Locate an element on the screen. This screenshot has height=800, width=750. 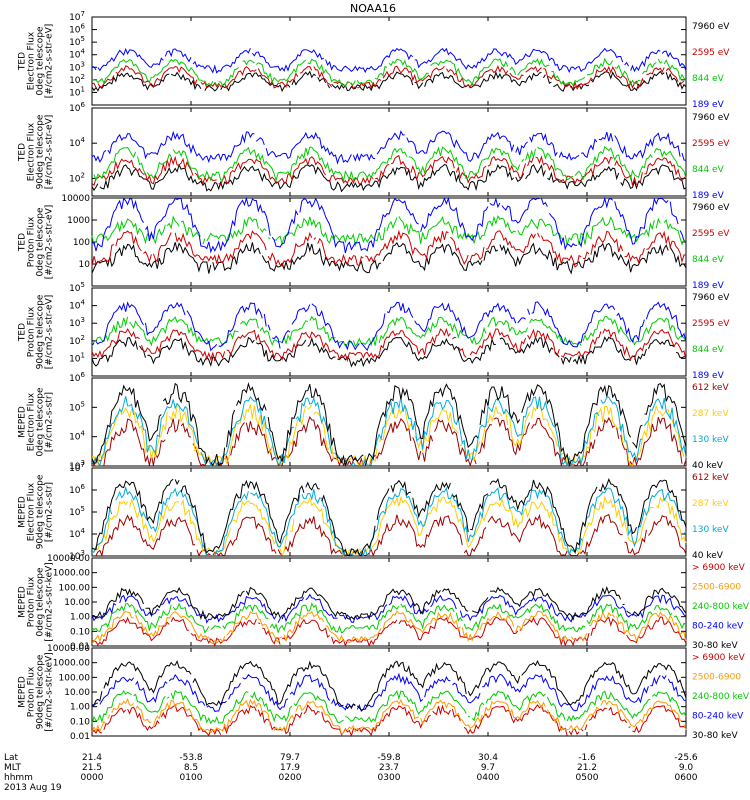
y-tick-label: 1000 is located at coordinates (78, 221).